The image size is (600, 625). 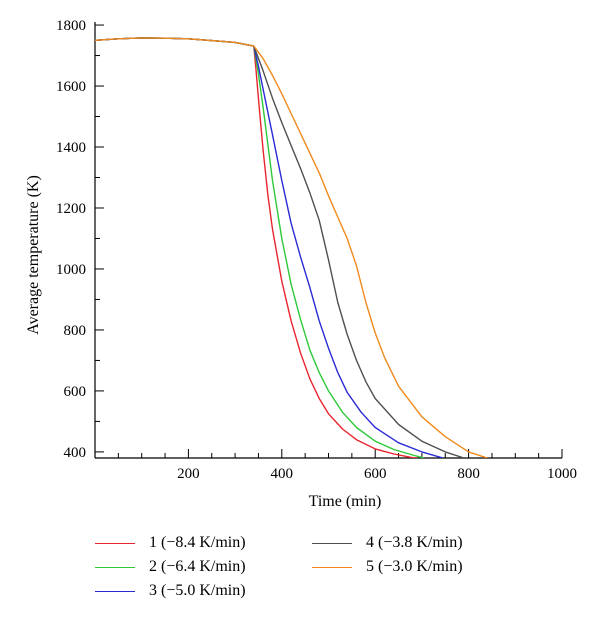 I want to click on y-tick-label: 1600, so click(x=71, y=87).